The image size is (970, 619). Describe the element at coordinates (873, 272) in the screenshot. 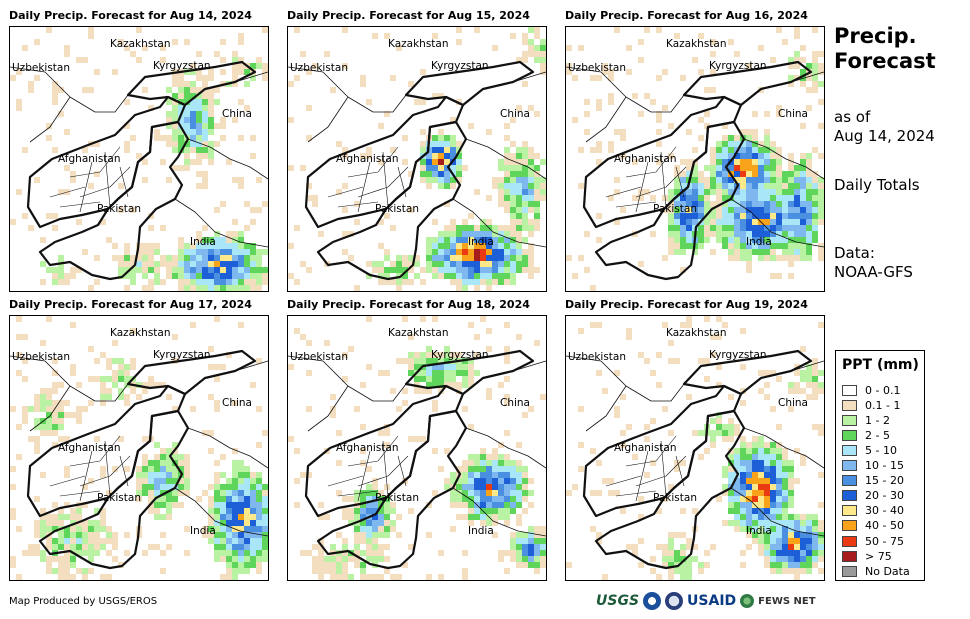

I see `data-source: NOAA-GFS` at that location.